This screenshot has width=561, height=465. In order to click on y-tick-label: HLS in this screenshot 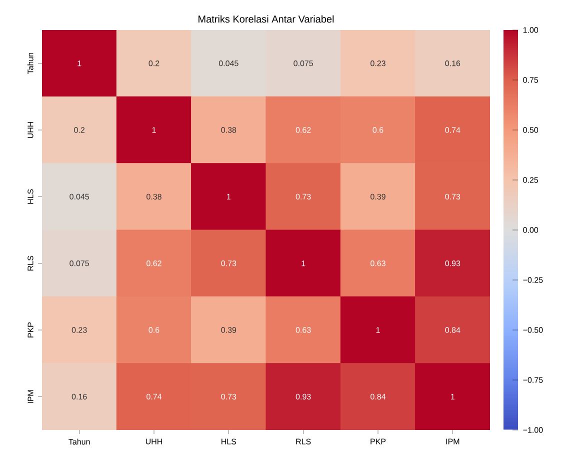, I will do `click(31, 196)`.